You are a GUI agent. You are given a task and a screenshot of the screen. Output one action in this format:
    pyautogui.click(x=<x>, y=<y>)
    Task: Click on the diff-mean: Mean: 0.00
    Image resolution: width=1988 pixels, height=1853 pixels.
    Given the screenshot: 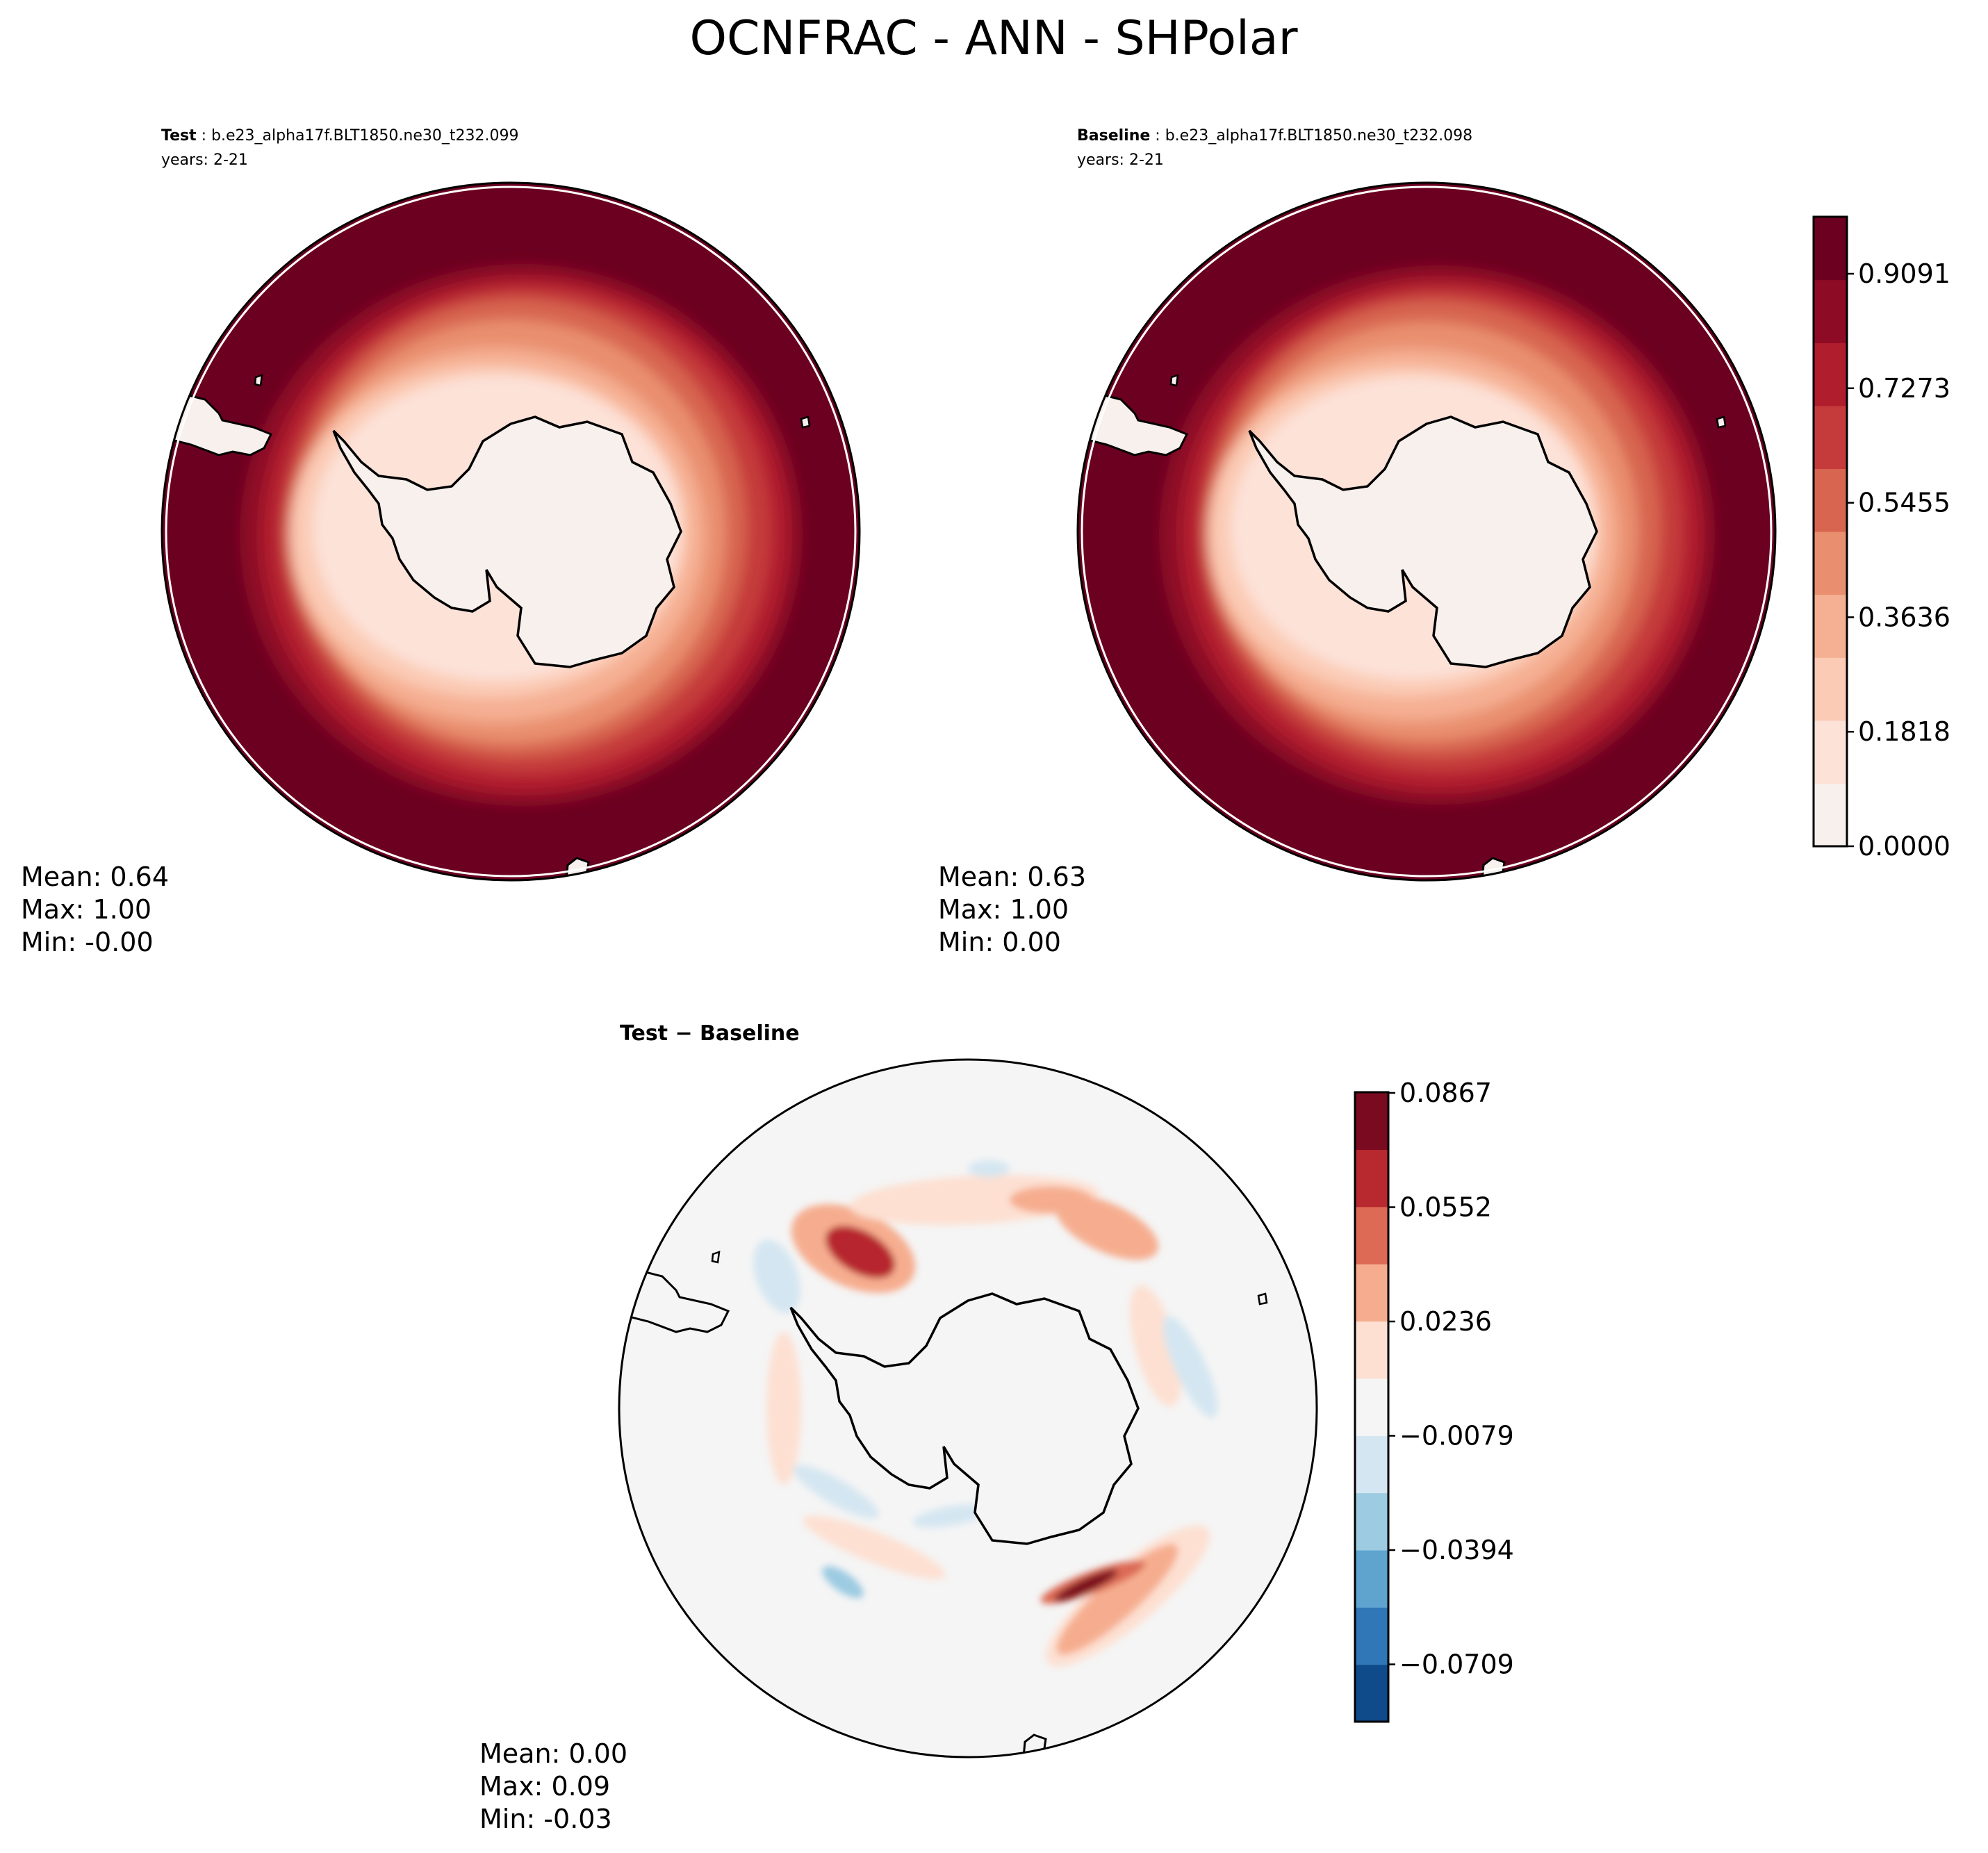 What is the action you would take?
    pyautogui.click(x=553, y=1753)
    